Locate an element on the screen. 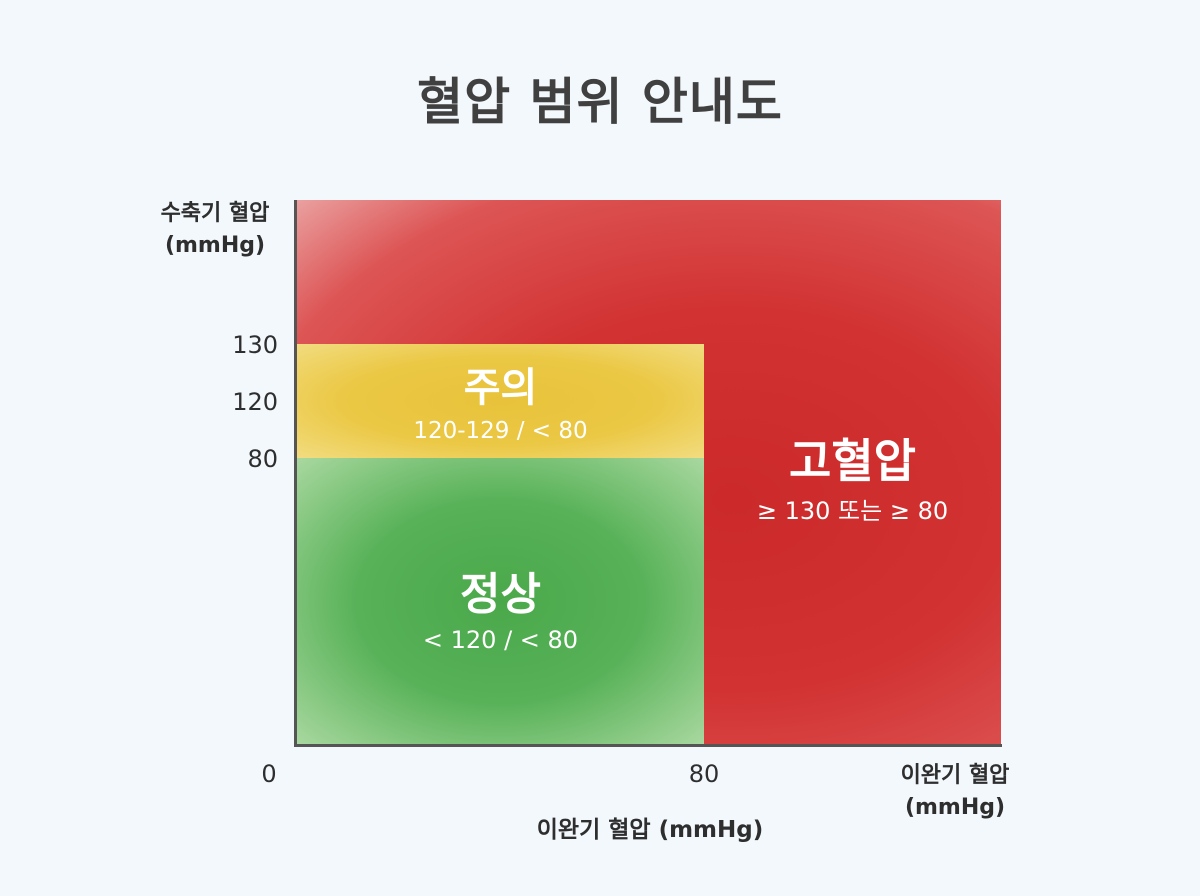 This screenshot has width=1200, height=896. region-normal-range: < 120 / < 80 is located at coordinates (500, 640).